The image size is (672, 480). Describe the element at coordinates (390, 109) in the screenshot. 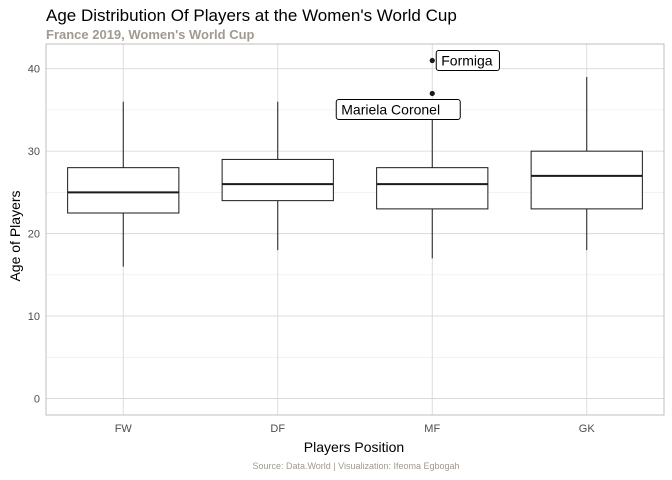

I see `label-text: Mariela Coronel` at that location.